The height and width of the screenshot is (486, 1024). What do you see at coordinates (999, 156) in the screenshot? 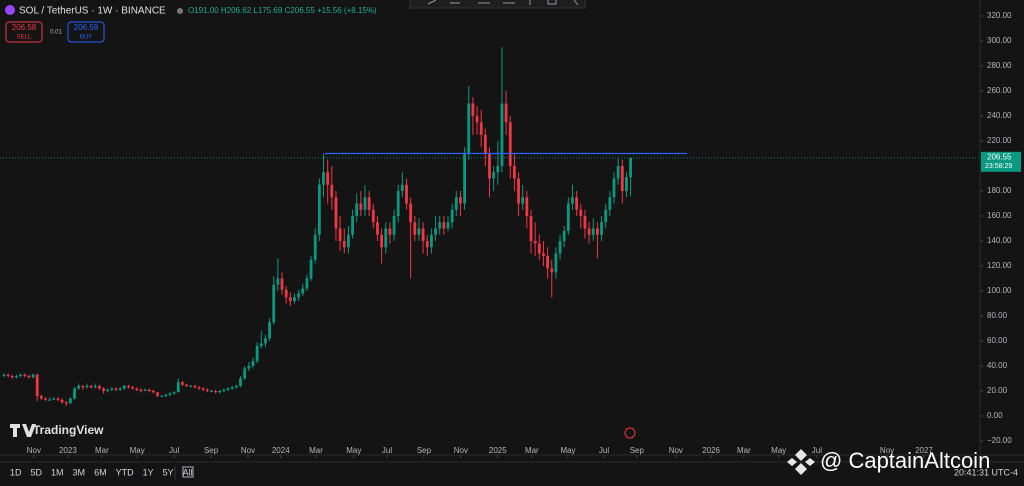
I see `last-price-label: 206.55` at bounding box center [999, 156].